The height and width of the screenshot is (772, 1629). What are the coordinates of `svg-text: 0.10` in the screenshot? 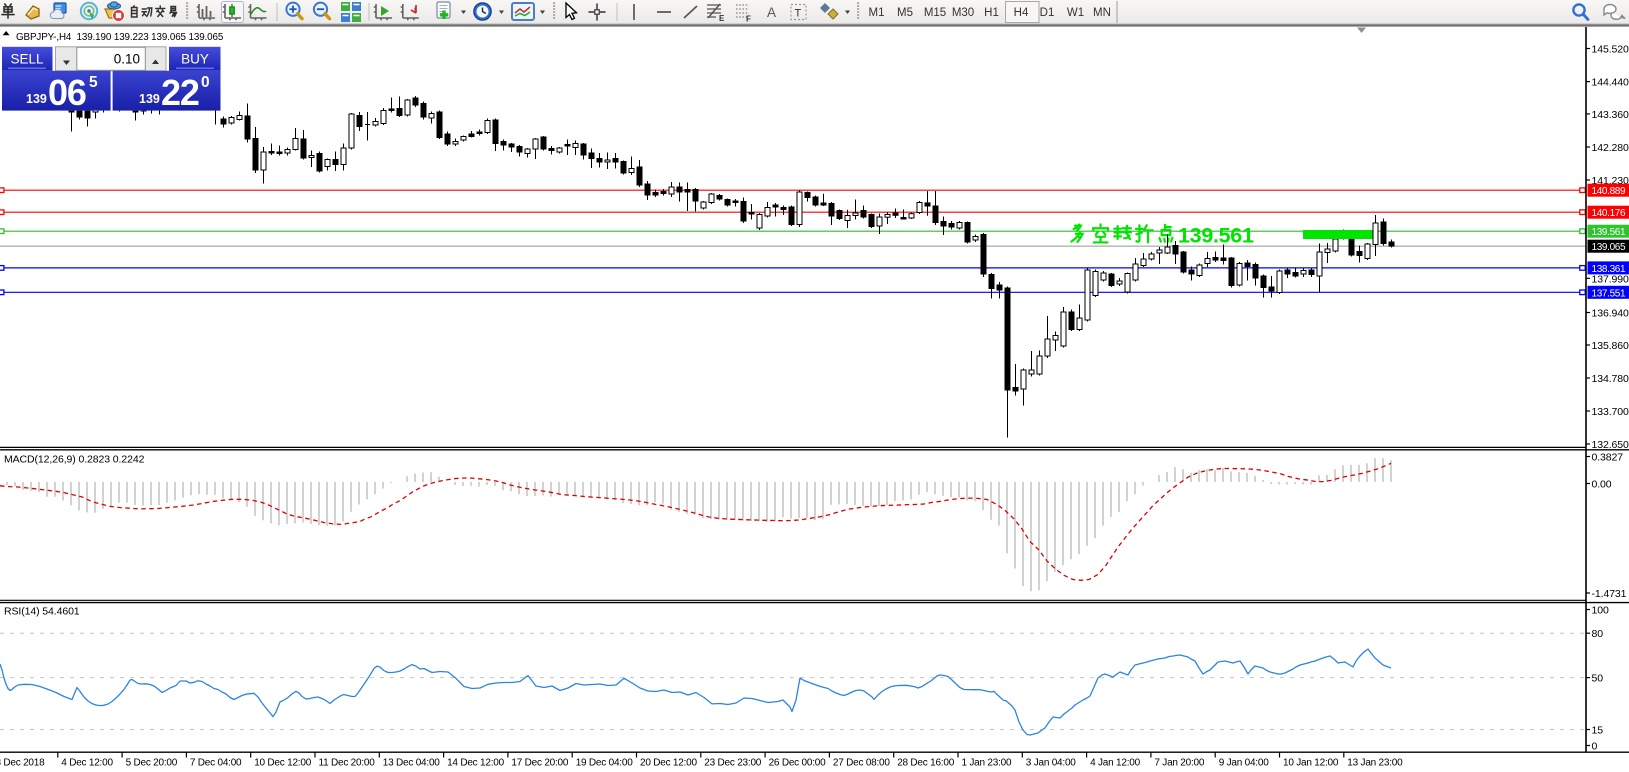 It's located at (127, 59).